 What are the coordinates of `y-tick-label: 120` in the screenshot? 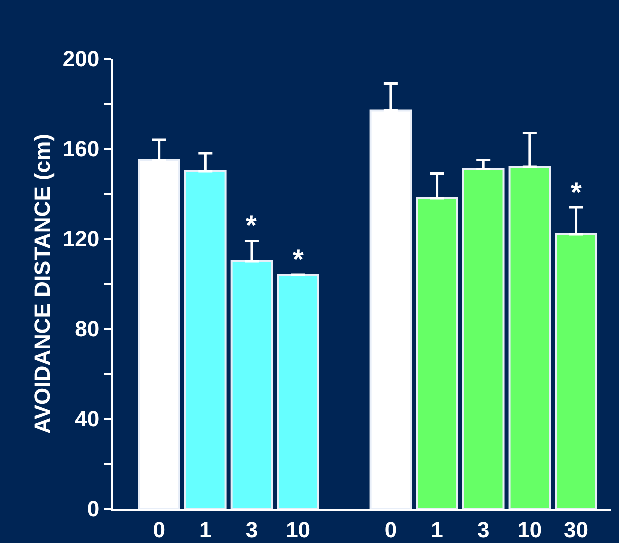 It's located at (81, 239).